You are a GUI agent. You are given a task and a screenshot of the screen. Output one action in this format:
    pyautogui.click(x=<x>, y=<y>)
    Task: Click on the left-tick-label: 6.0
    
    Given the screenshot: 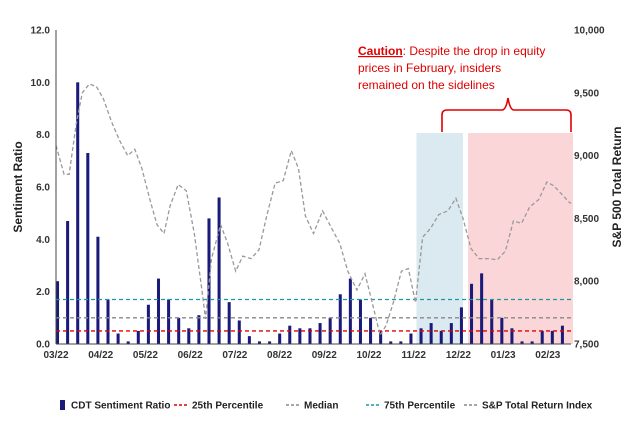 What is the action you would take?
    pyautogui.click(x=43, y=188)
    